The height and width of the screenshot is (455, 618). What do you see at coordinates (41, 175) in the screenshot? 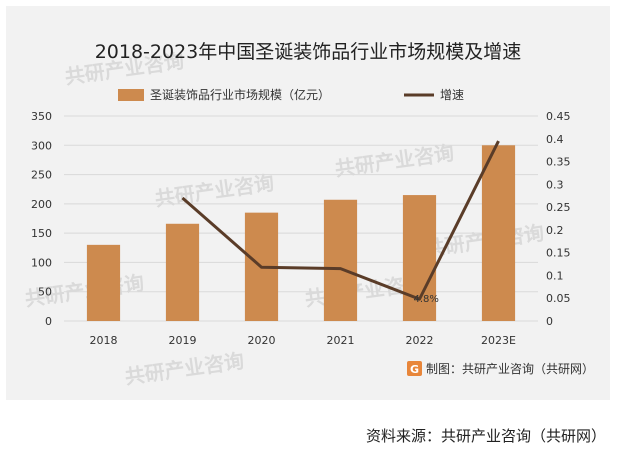
I see `left-tick-label: 250` at bounding box center [41, 175].